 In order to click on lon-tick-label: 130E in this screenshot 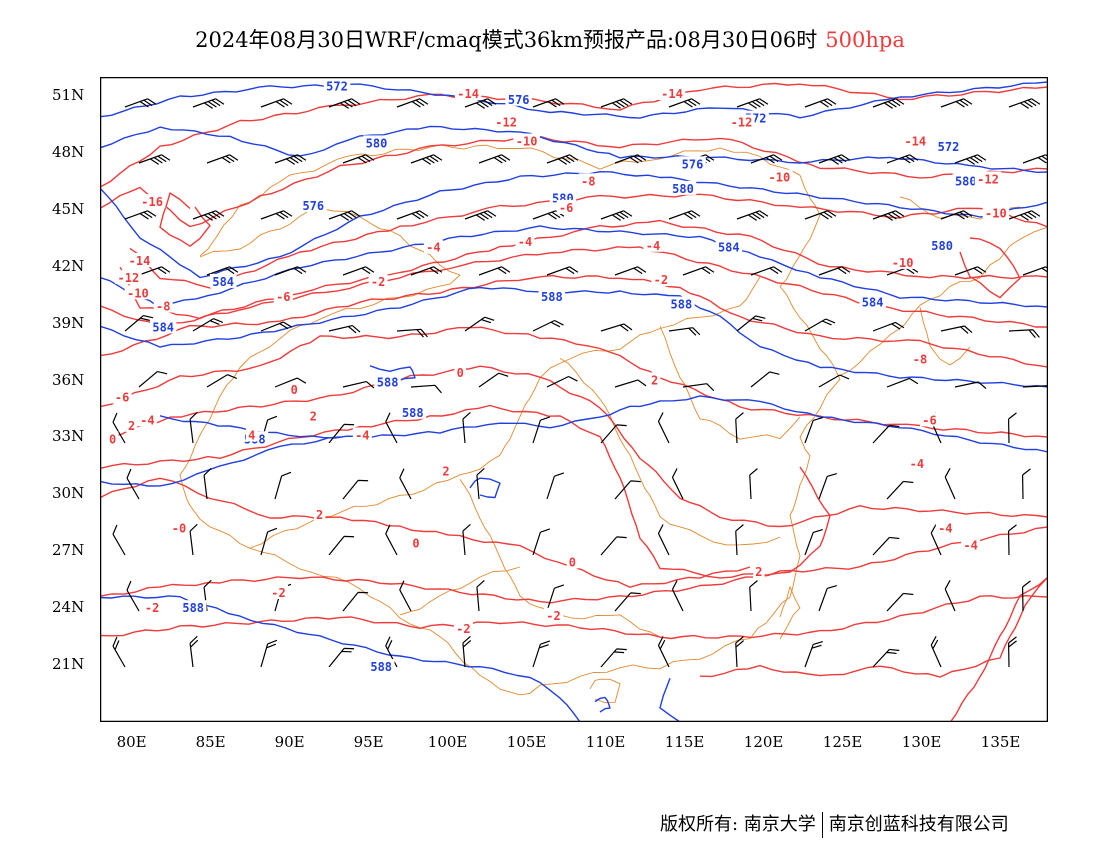, I will do `click(921, 742)`.